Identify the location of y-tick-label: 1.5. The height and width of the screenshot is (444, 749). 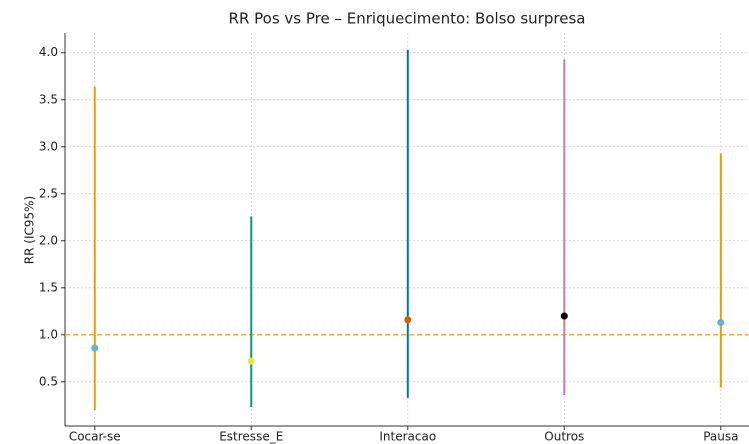
(48, 287).